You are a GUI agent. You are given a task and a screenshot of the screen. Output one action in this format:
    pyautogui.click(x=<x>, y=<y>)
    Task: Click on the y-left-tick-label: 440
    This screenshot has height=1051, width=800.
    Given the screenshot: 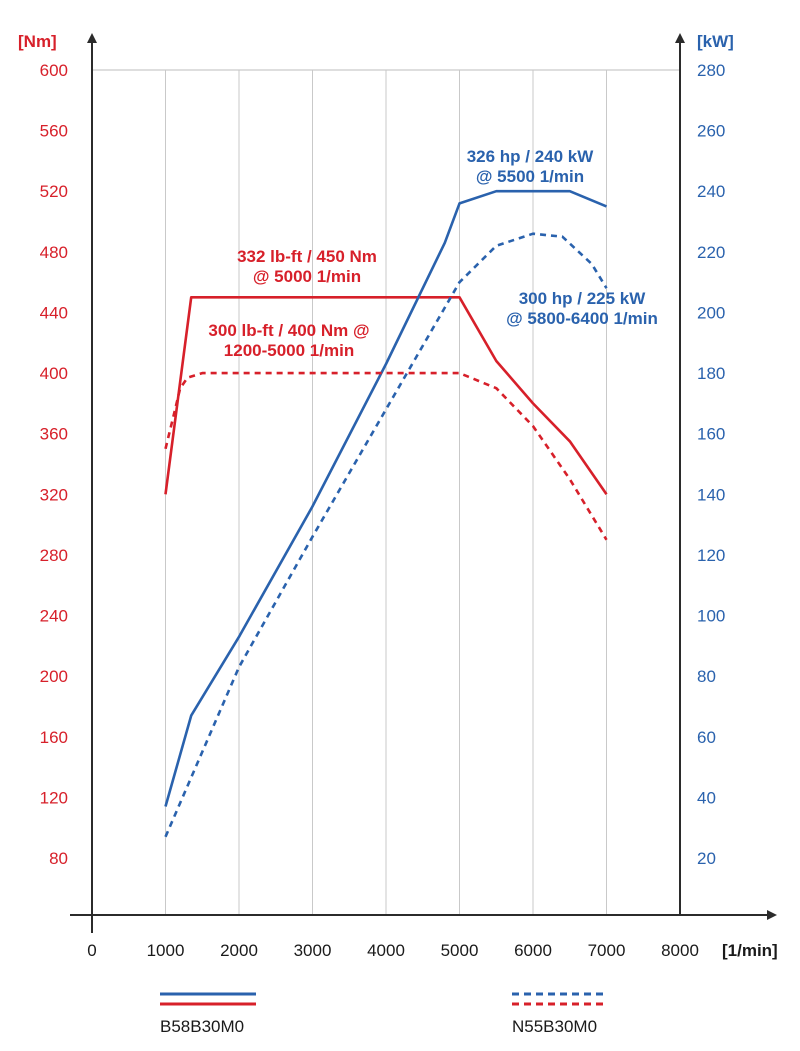 What is the action you would take?
    pyautogui.click(x=54, y=312)
    